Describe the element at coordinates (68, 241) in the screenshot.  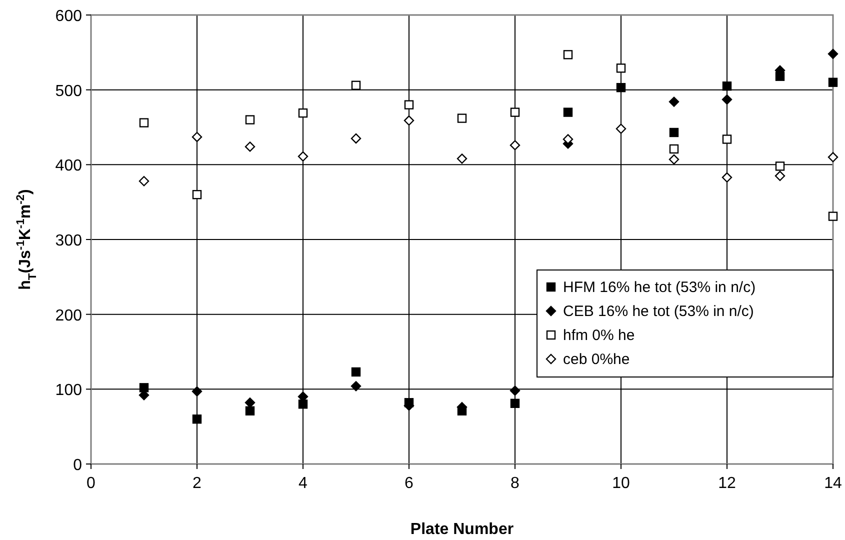
I see `y-tick-label: 300` at that location.